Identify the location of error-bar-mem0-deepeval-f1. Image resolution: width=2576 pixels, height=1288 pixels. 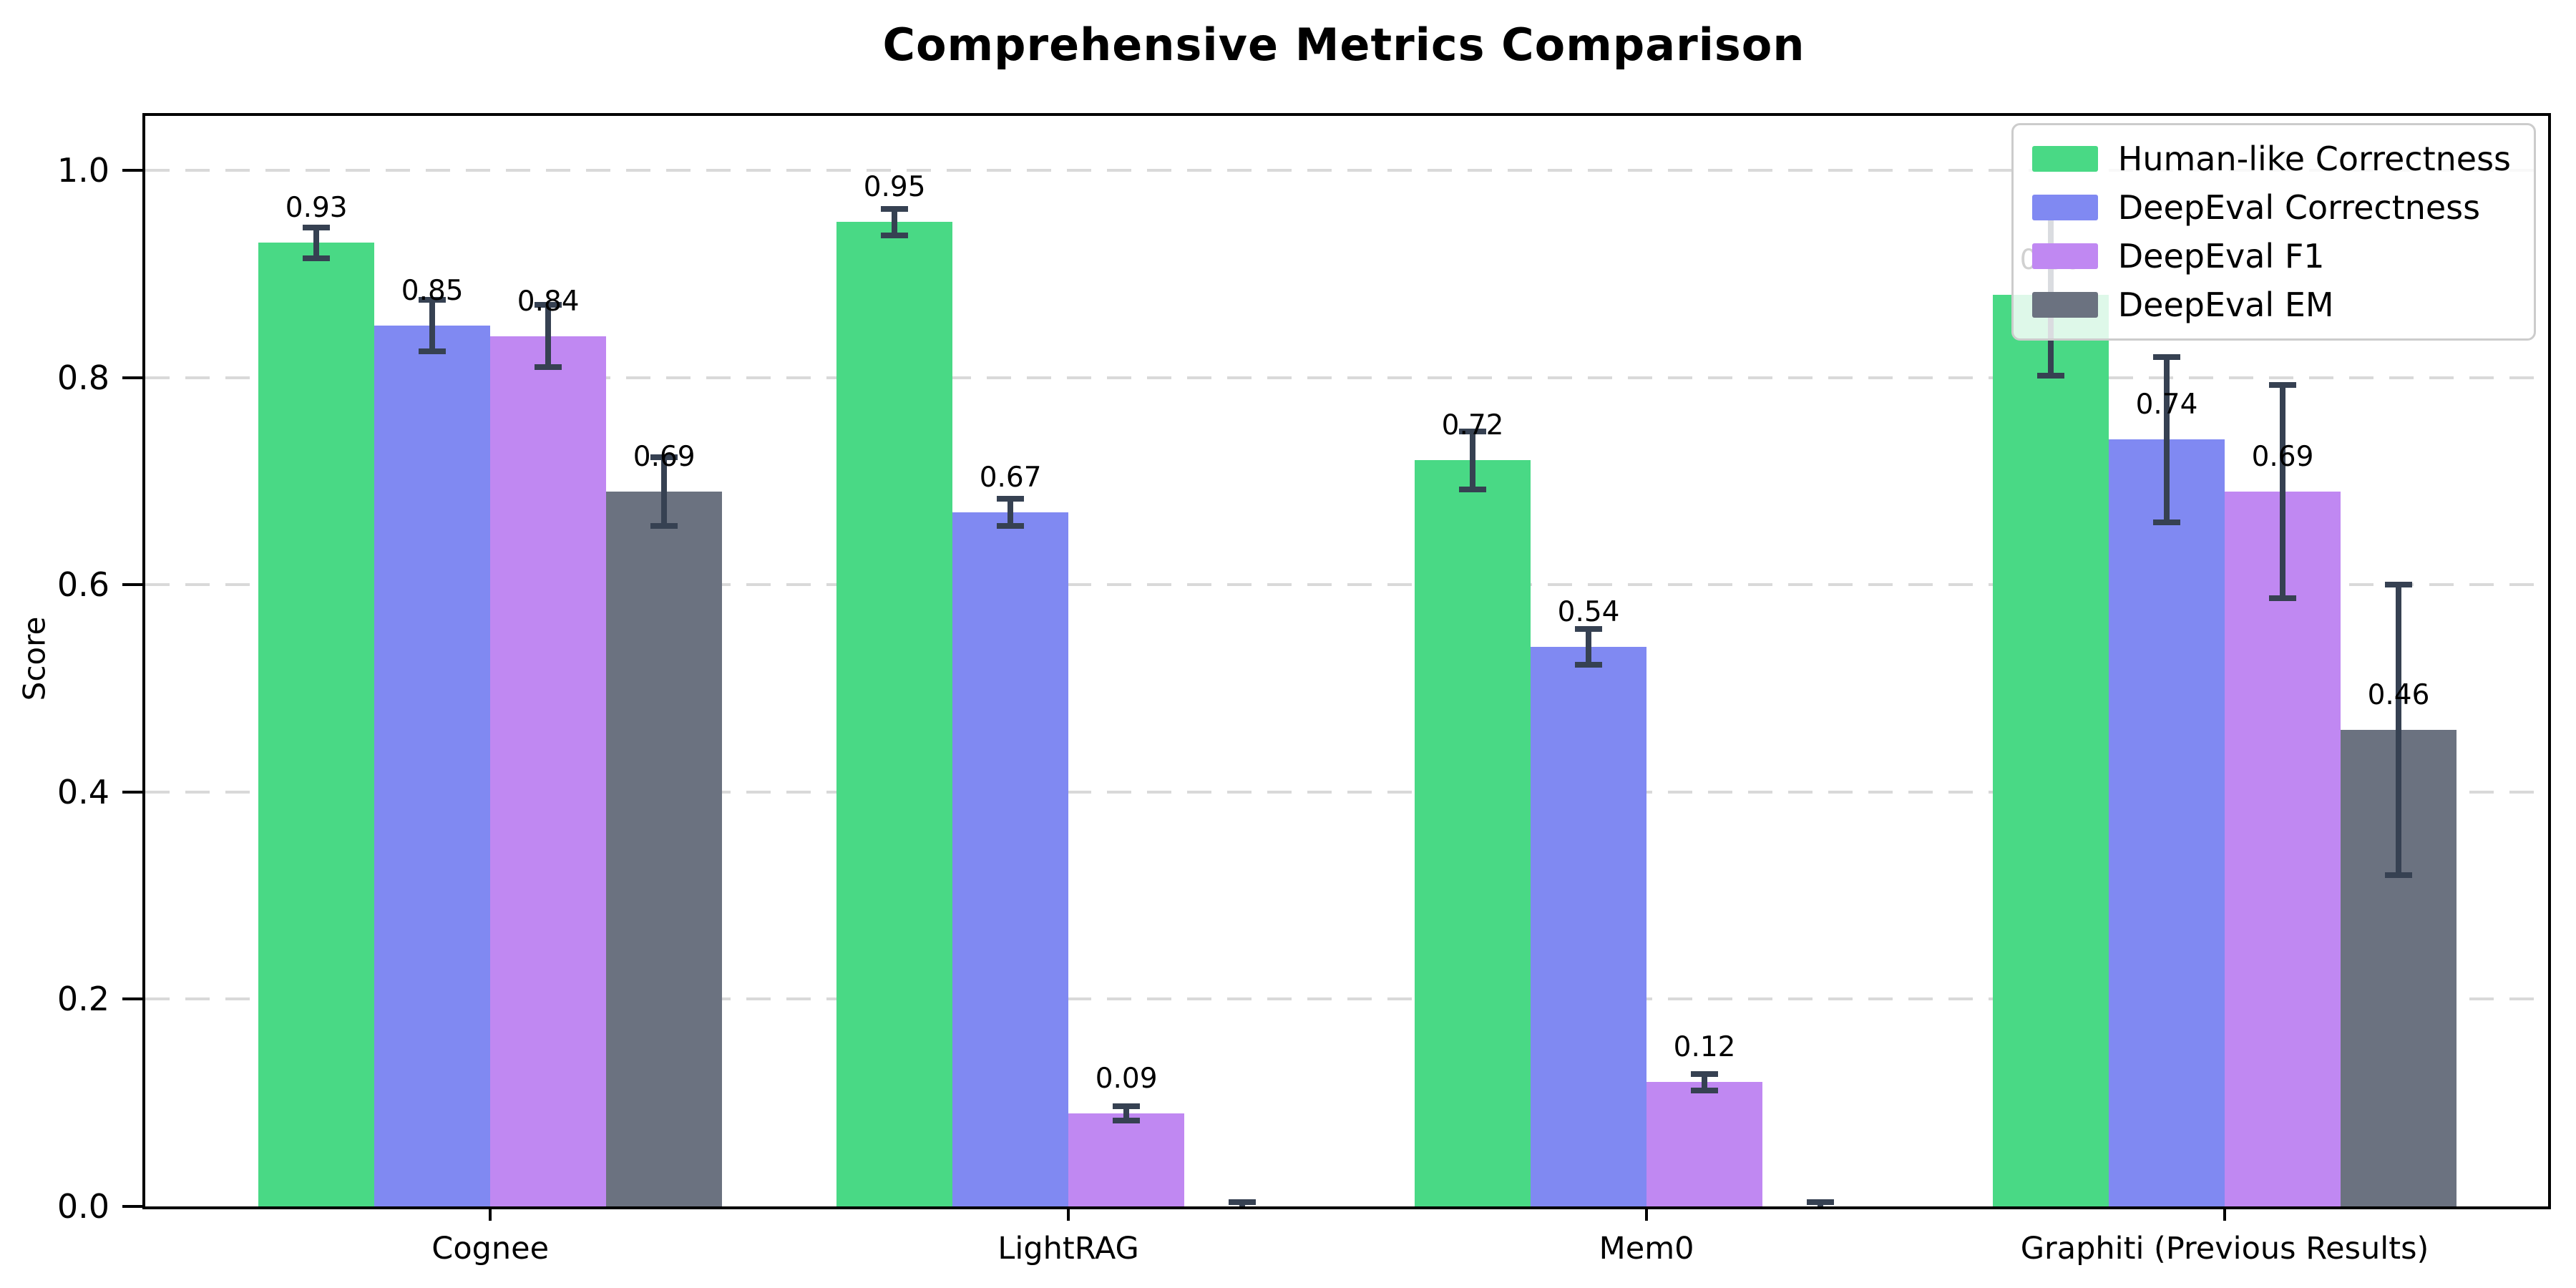
(1705, 1082).